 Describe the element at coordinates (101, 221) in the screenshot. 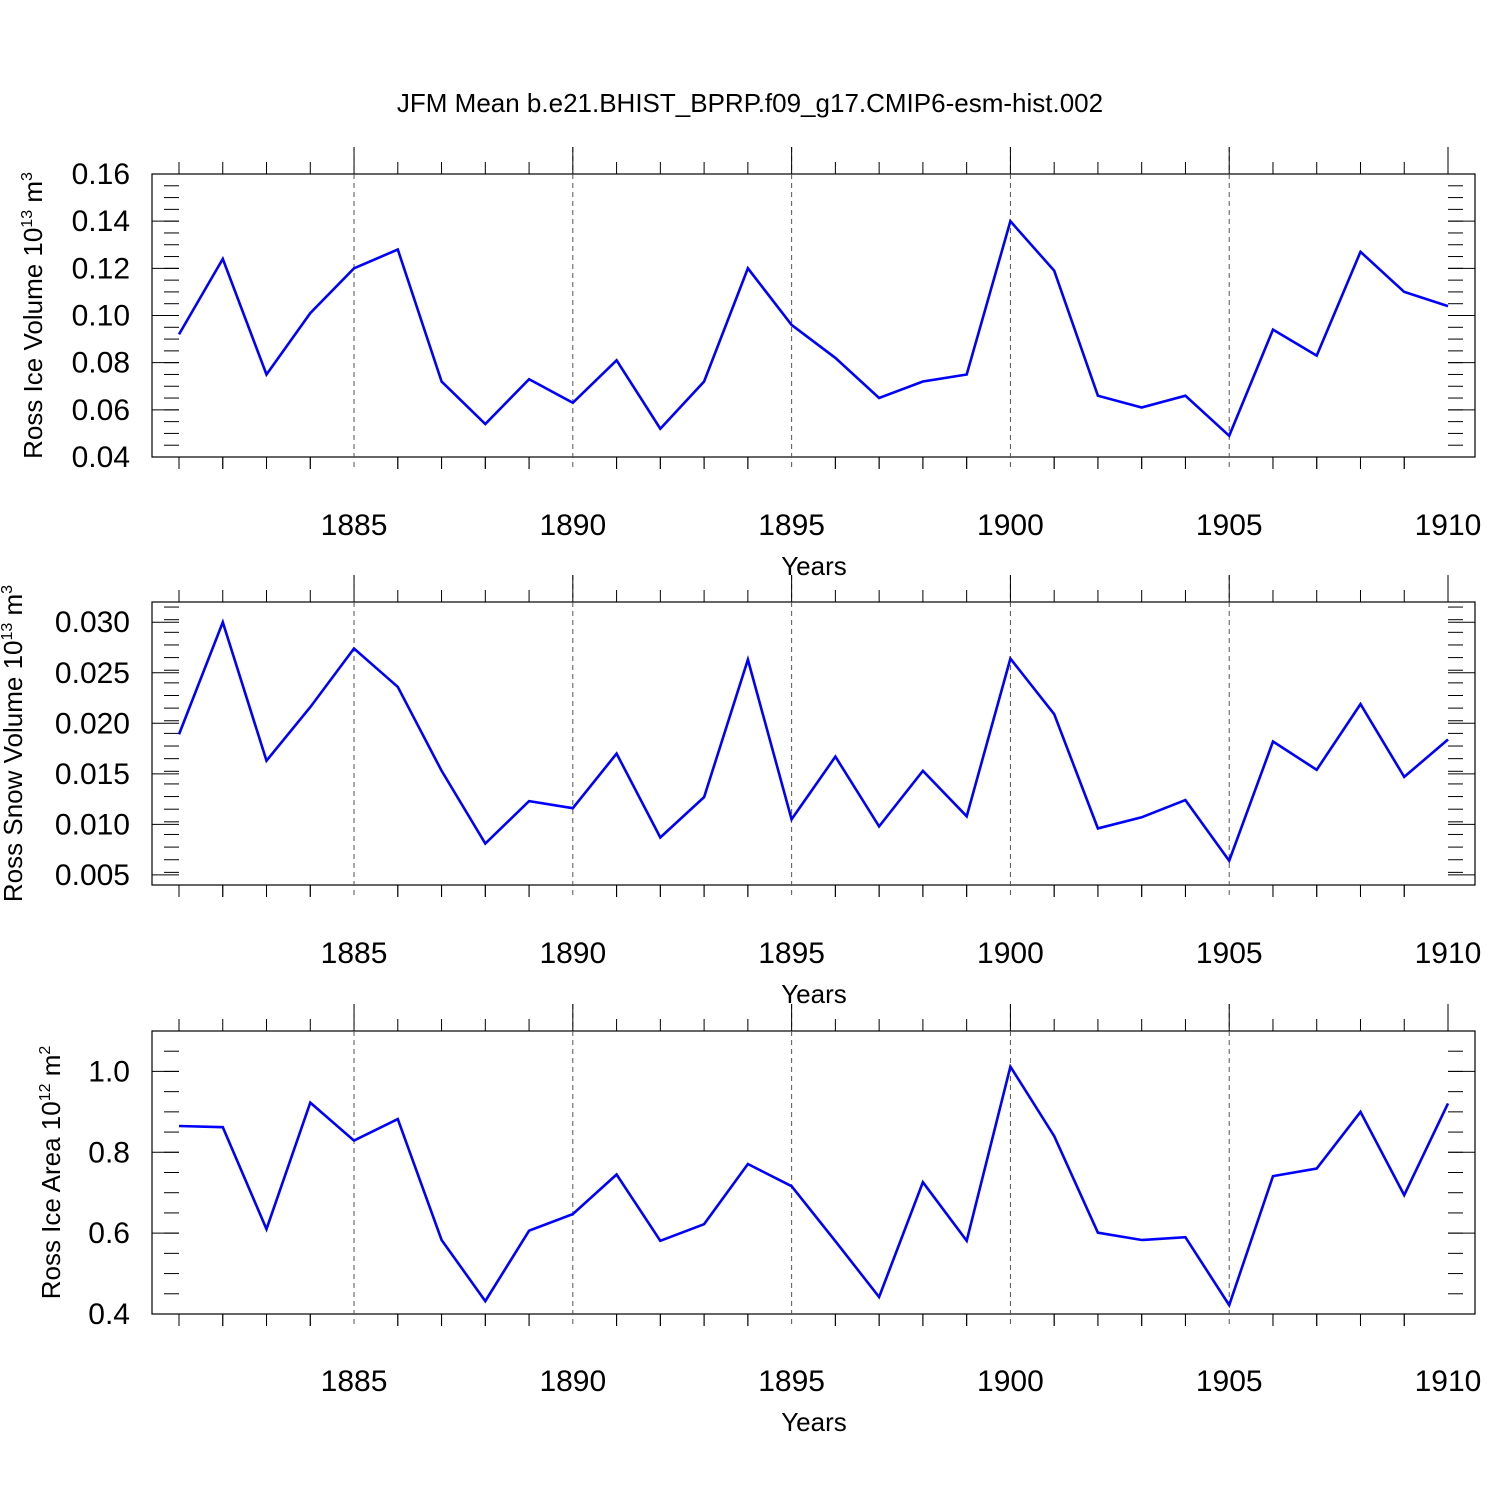

I see `y-tick-label: 0.14` at that location.